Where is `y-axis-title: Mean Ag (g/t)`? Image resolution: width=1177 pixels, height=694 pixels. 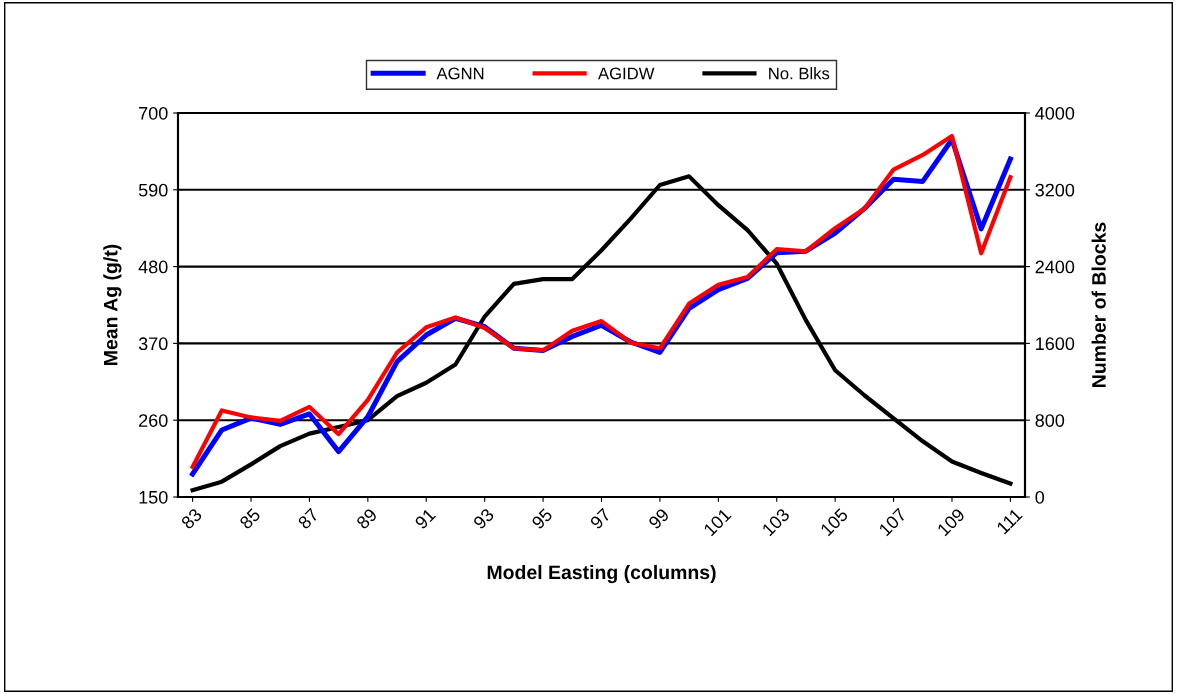
y-axis-title: Mean Ag (g/t) is located at coordinates (112, 304).